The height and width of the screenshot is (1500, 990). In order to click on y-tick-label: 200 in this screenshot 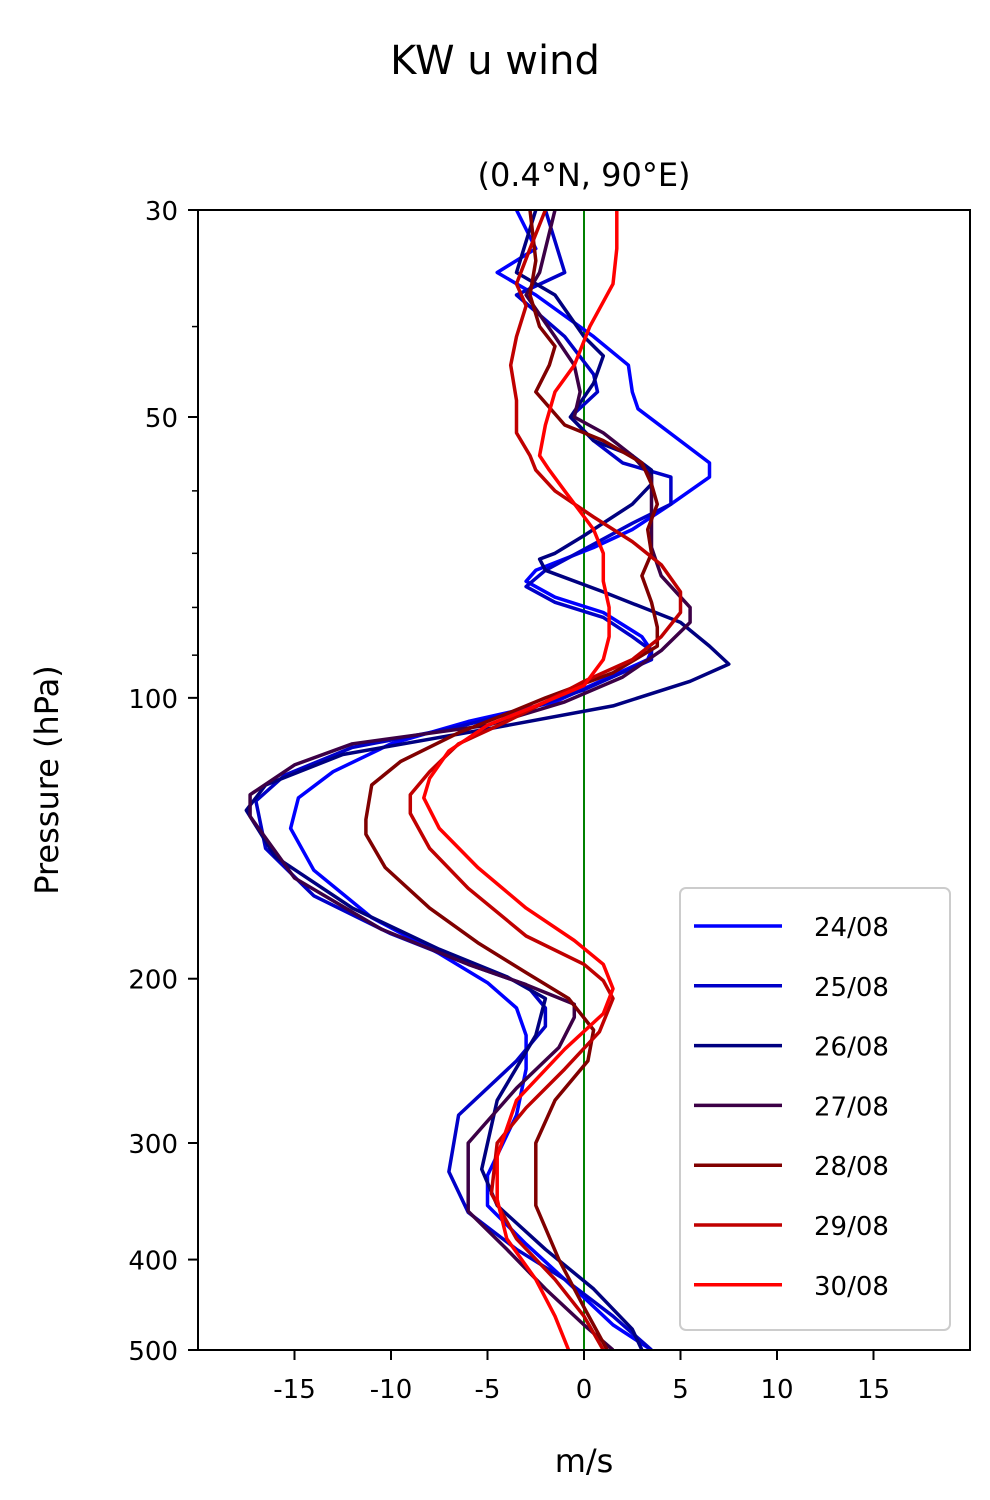, I will do `click(153, 981)`.